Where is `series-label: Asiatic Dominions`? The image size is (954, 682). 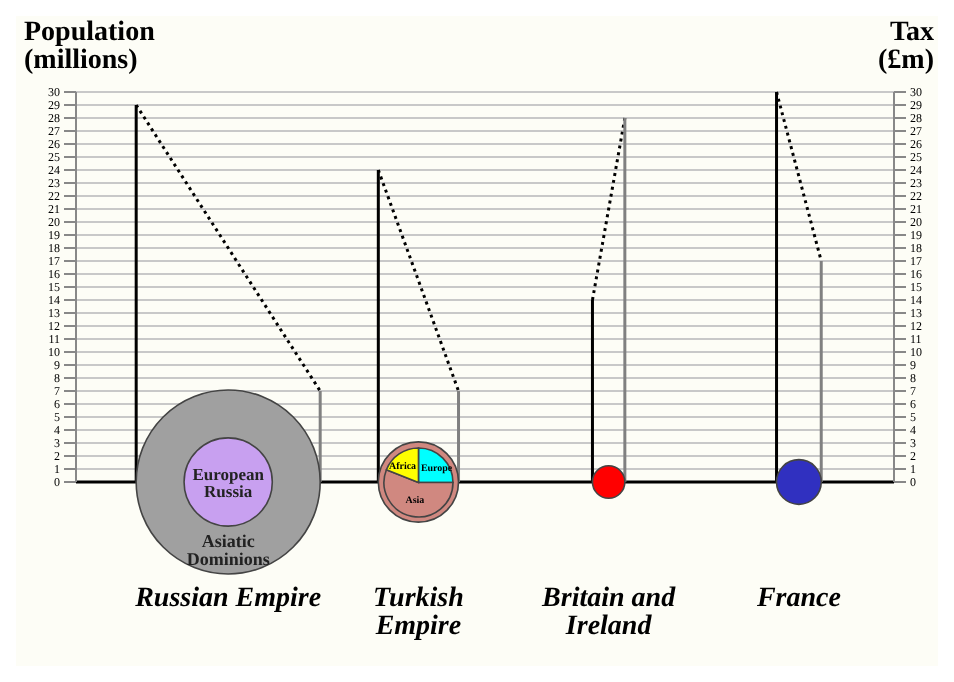
series-label: Asiatic Dominions is located at coordinates (228, 550).